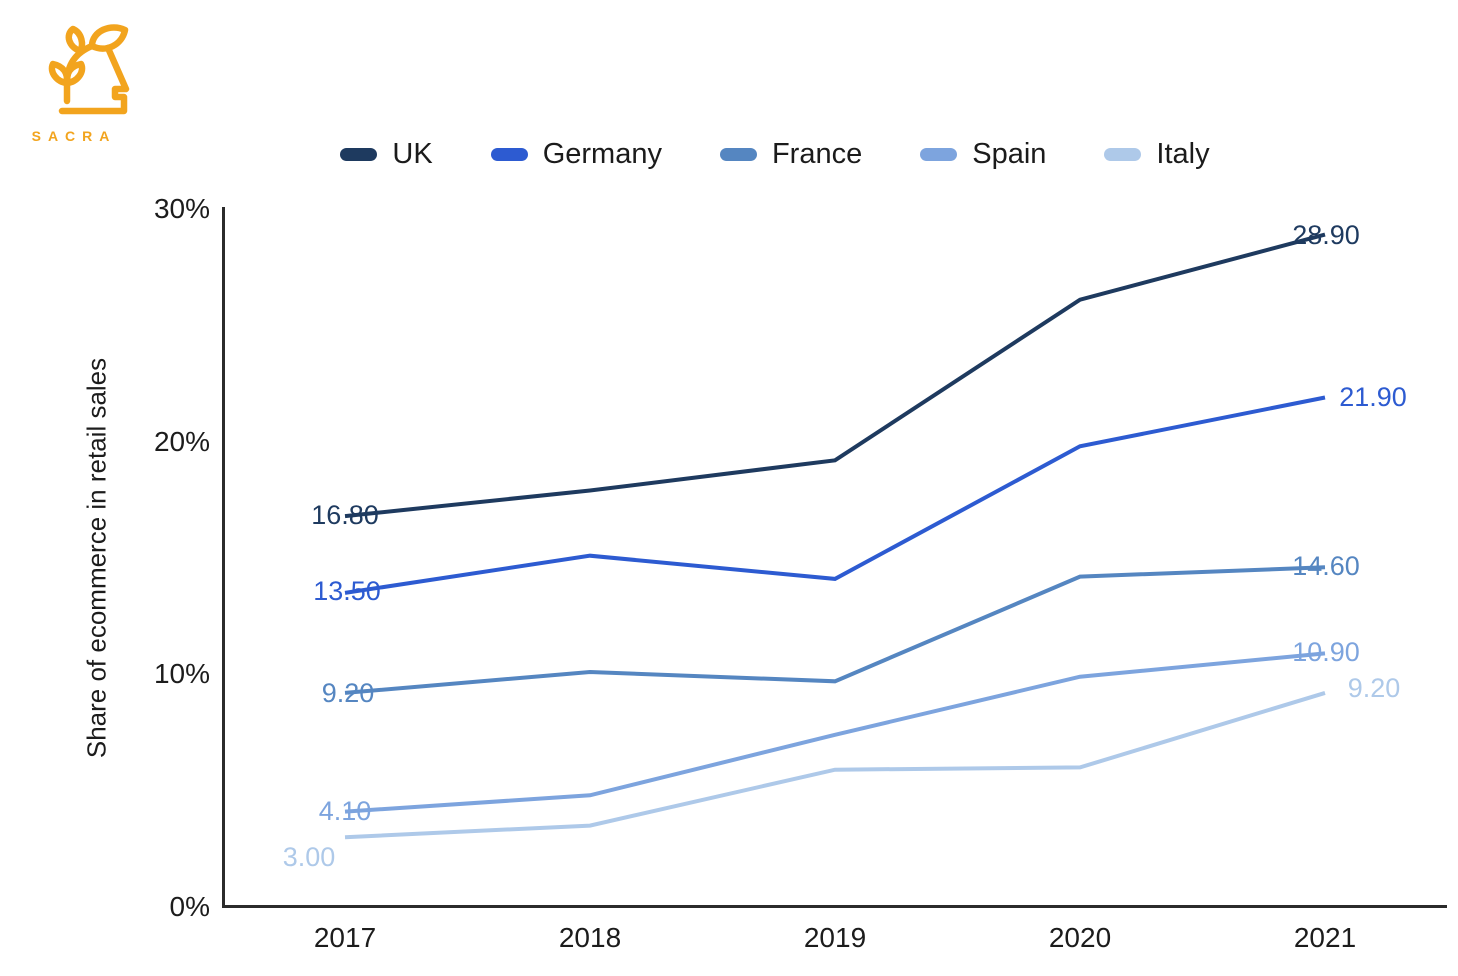 This screenshot has width=1458, height=976. Describe the element at coordinates (1374, 688) in the screenshot. I see `value-label-italy-2021: 9.20` at that location.